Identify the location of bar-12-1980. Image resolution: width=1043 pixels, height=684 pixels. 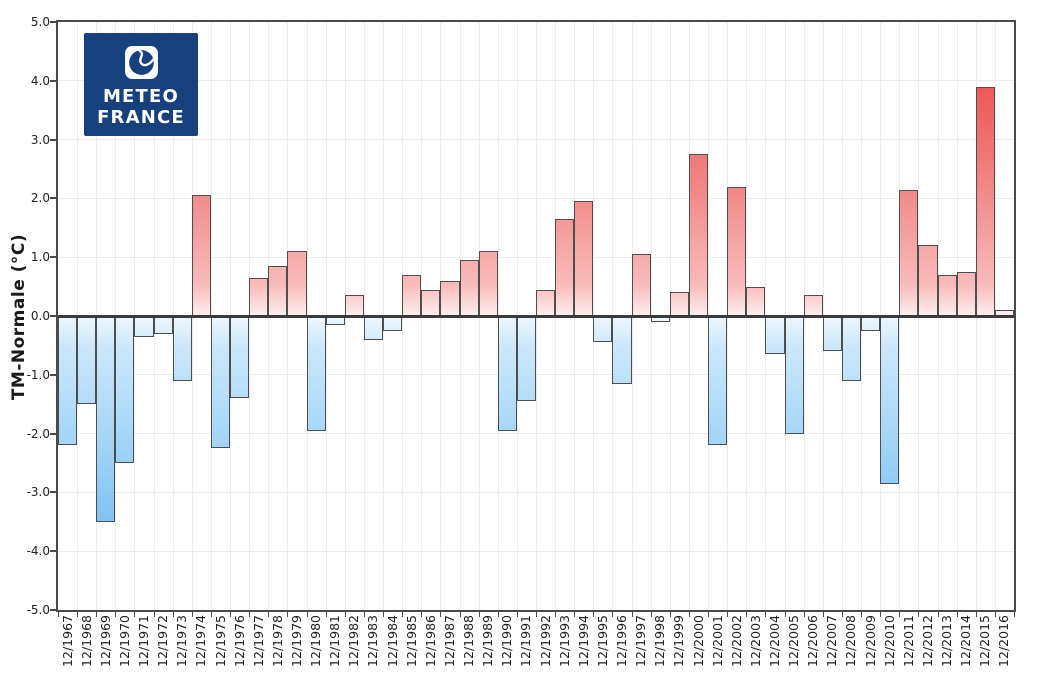
(316, 373).